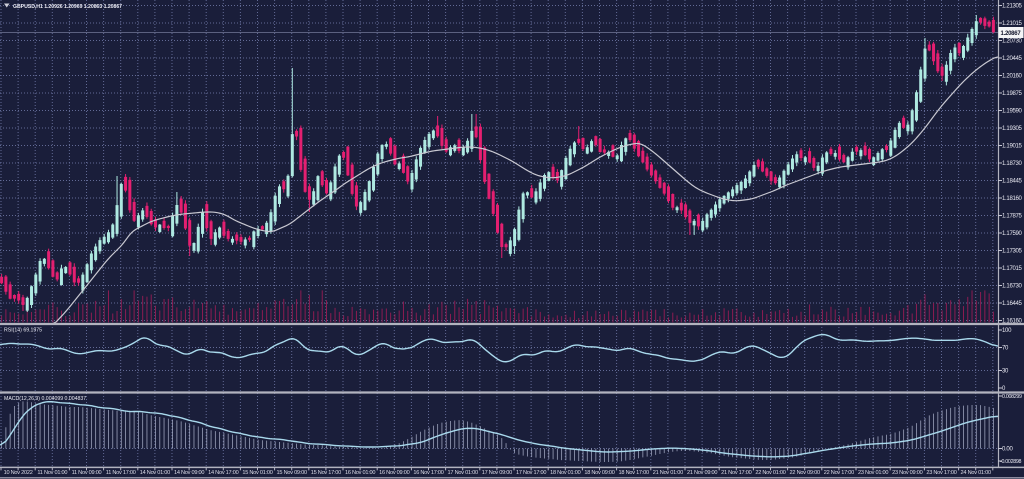 This screenshot has height=479, width=1024. What do you see at coordinates (326, 473) in the screenshot?
I see `svg-text: 15 Nov 17:00` at bounding box center [326, 473].